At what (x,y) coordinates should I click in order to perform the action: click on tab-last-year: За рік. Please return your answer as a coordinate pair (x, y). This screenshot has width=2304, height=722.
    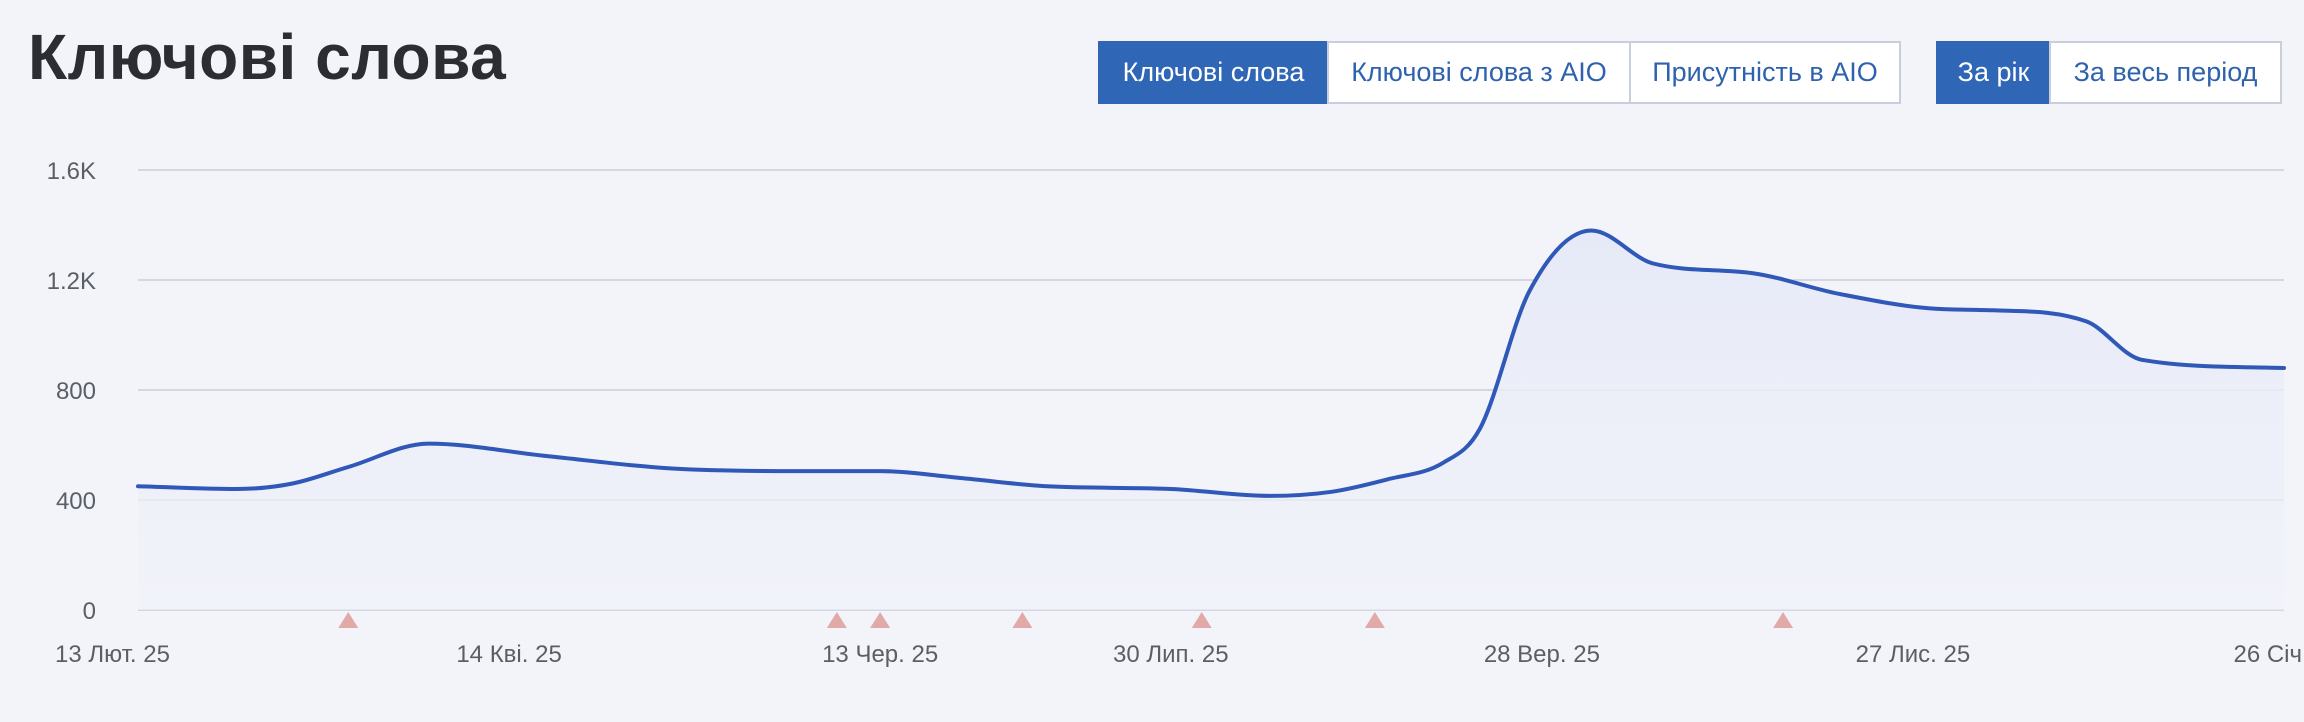
    Looking at the image, I should click on (1993, 72).